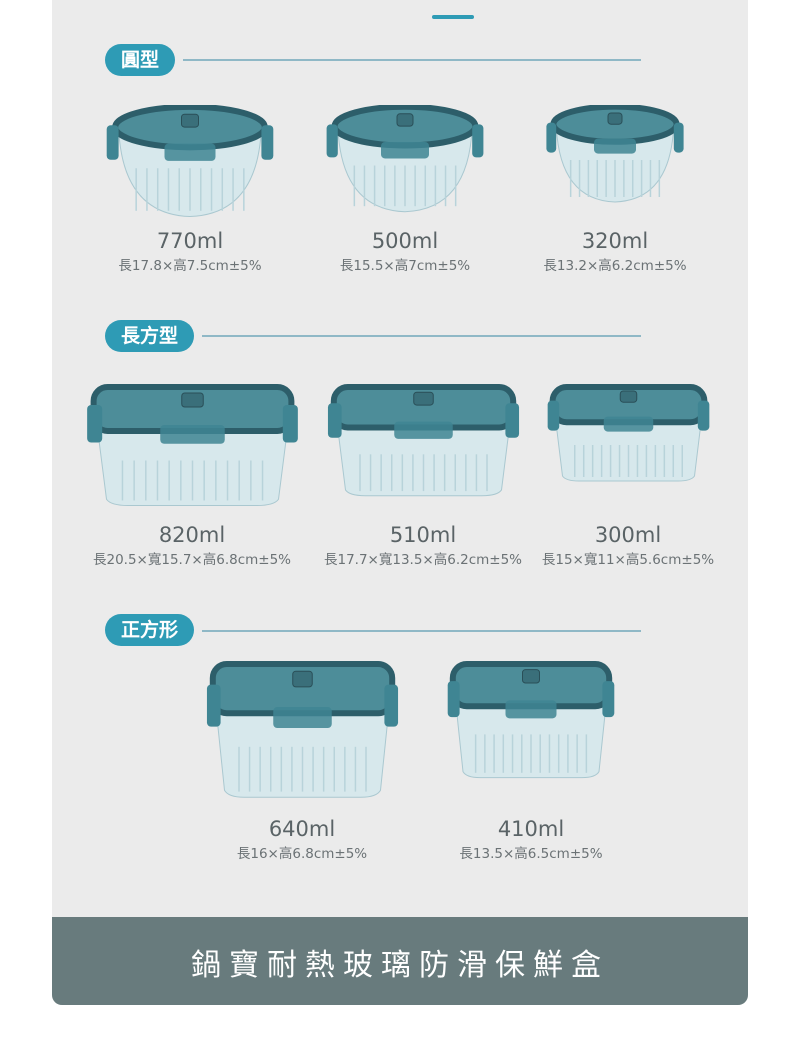 Image resolution: width=800 pixels, height=1043 pixels. What do you see at coordinates (400, 965) in the screenshot?
I see `footer-title: 鍋寶耐熱玻璃防滑保鮮盒` at bounding box center [400, 965].